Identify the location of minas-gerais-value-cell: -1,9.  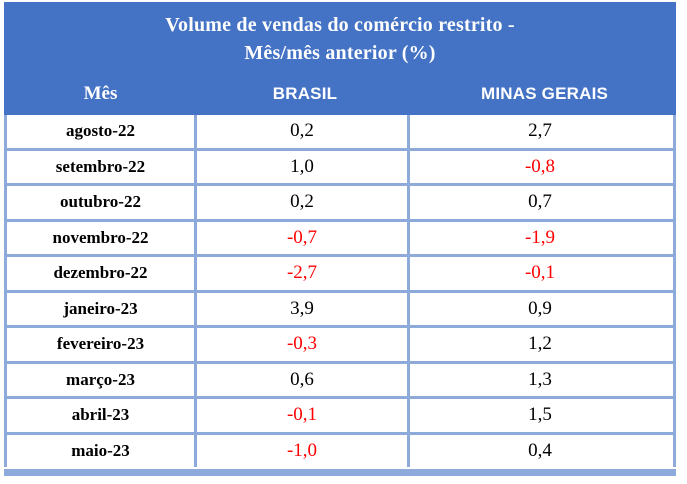
(540, 237).